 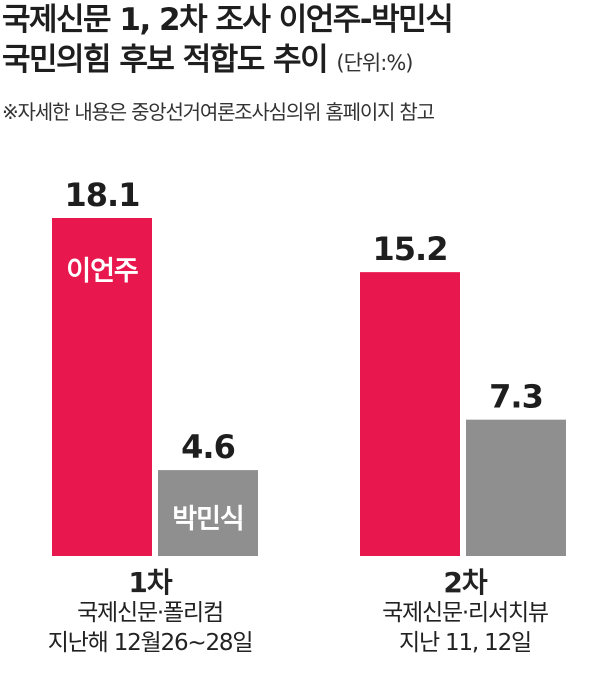 What do you see at coordinates (208, 519) in the screenshot?
I see `series-label-park-minsik: 박민식` at bounding box center [208, 519].